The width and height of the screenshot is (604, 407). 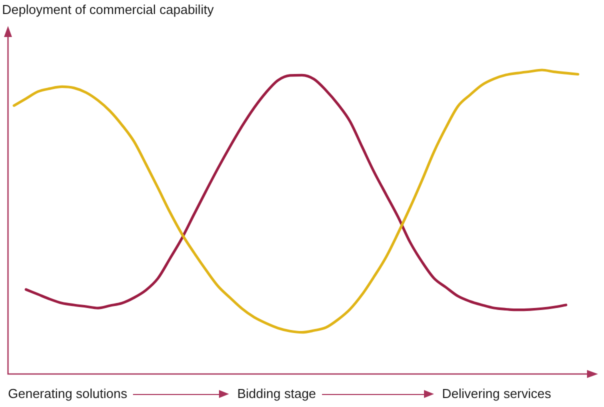 What do you see at coordinates (497, 394) in the screenshot?
I see `text: Delivering services` at bounding box center [497, 394].